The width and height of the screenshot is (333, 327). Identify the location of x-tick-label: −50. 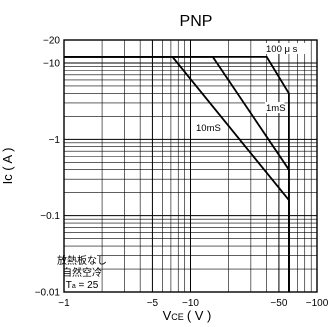
(278, 303).